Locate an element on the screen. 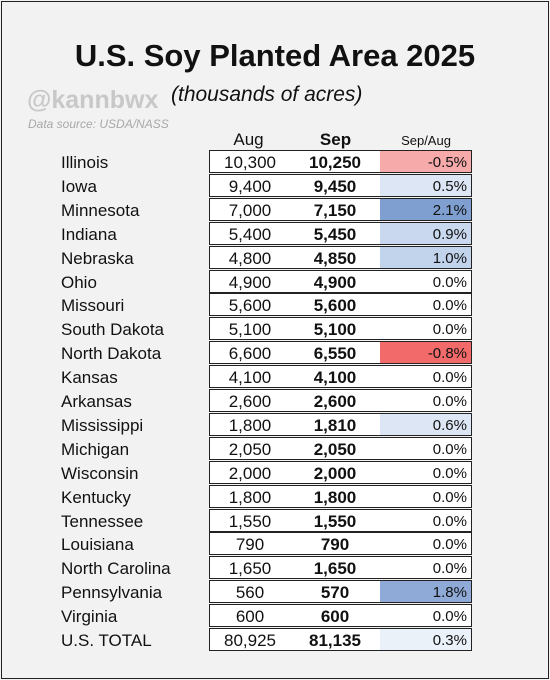 Image resolution: width=550 pixels, height=680 pixels. sep-value: 81,135 is located at coordinates (335, 639).